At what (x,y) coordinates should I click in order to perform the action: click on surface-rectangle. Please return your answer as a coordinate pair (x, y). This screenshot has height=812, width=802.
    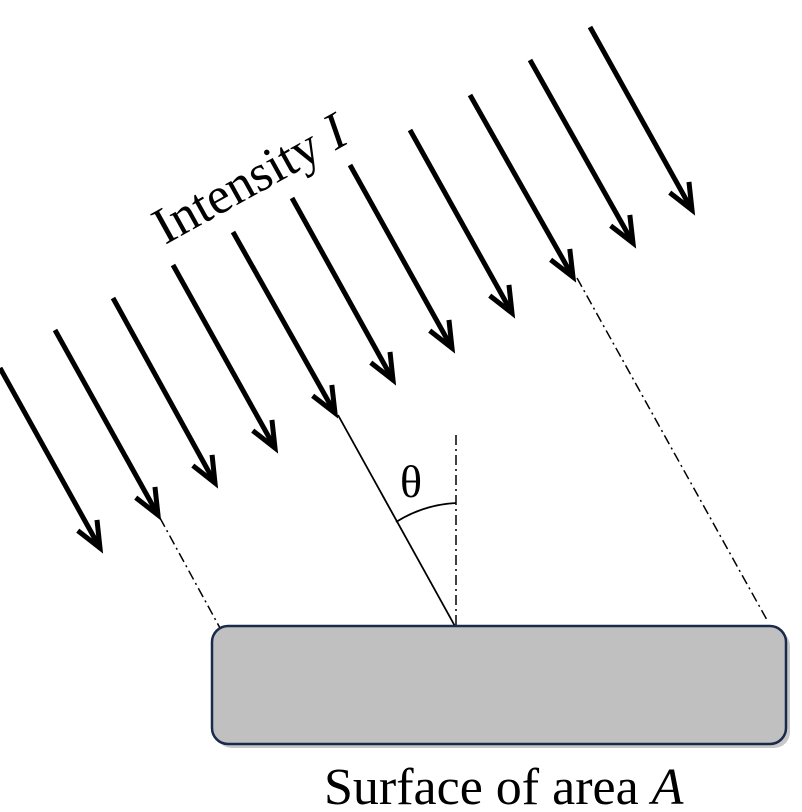
    Looking at the image, I should click on (499, 685).